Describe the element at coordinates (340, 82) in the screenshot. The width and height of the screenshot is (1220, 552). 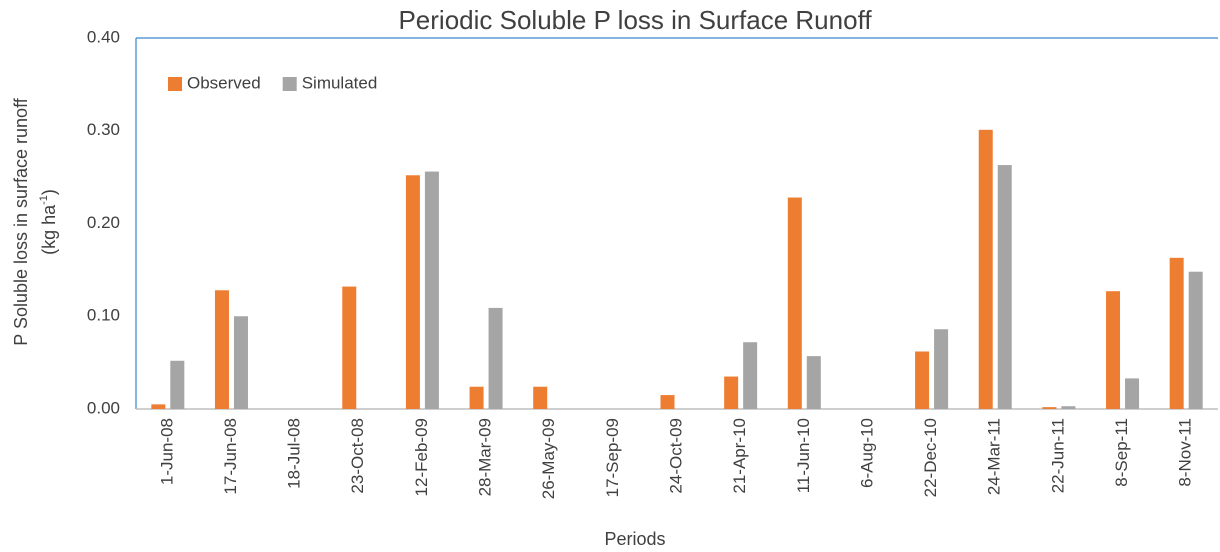
I see `legend-label: Simulated` at that location.